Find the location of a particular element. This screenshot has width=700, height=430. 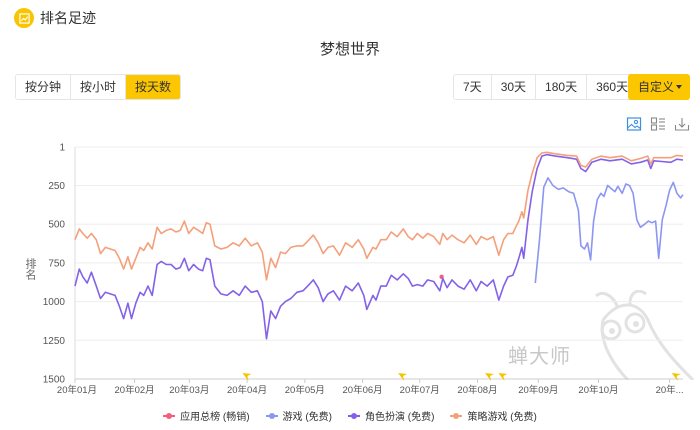

x-tick-label: 20年04月 is located at coordinates (247, 390).